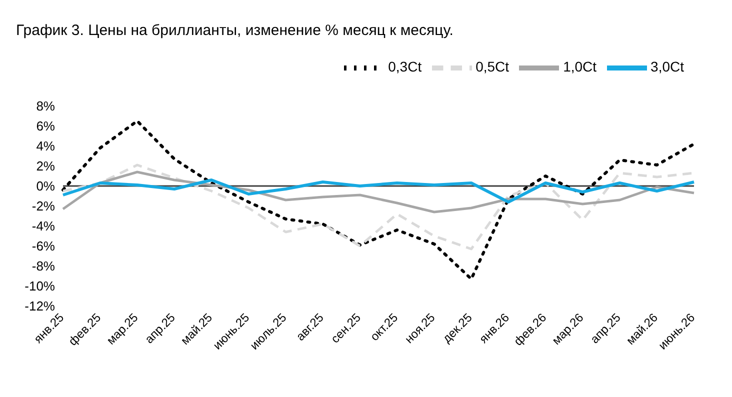 The width and height of the screenshot is (732, 397). What do you see at coordinates (46, 126) in the screenshot?
I see `y-tick-label: 6%` at bounding box center [46, 126].